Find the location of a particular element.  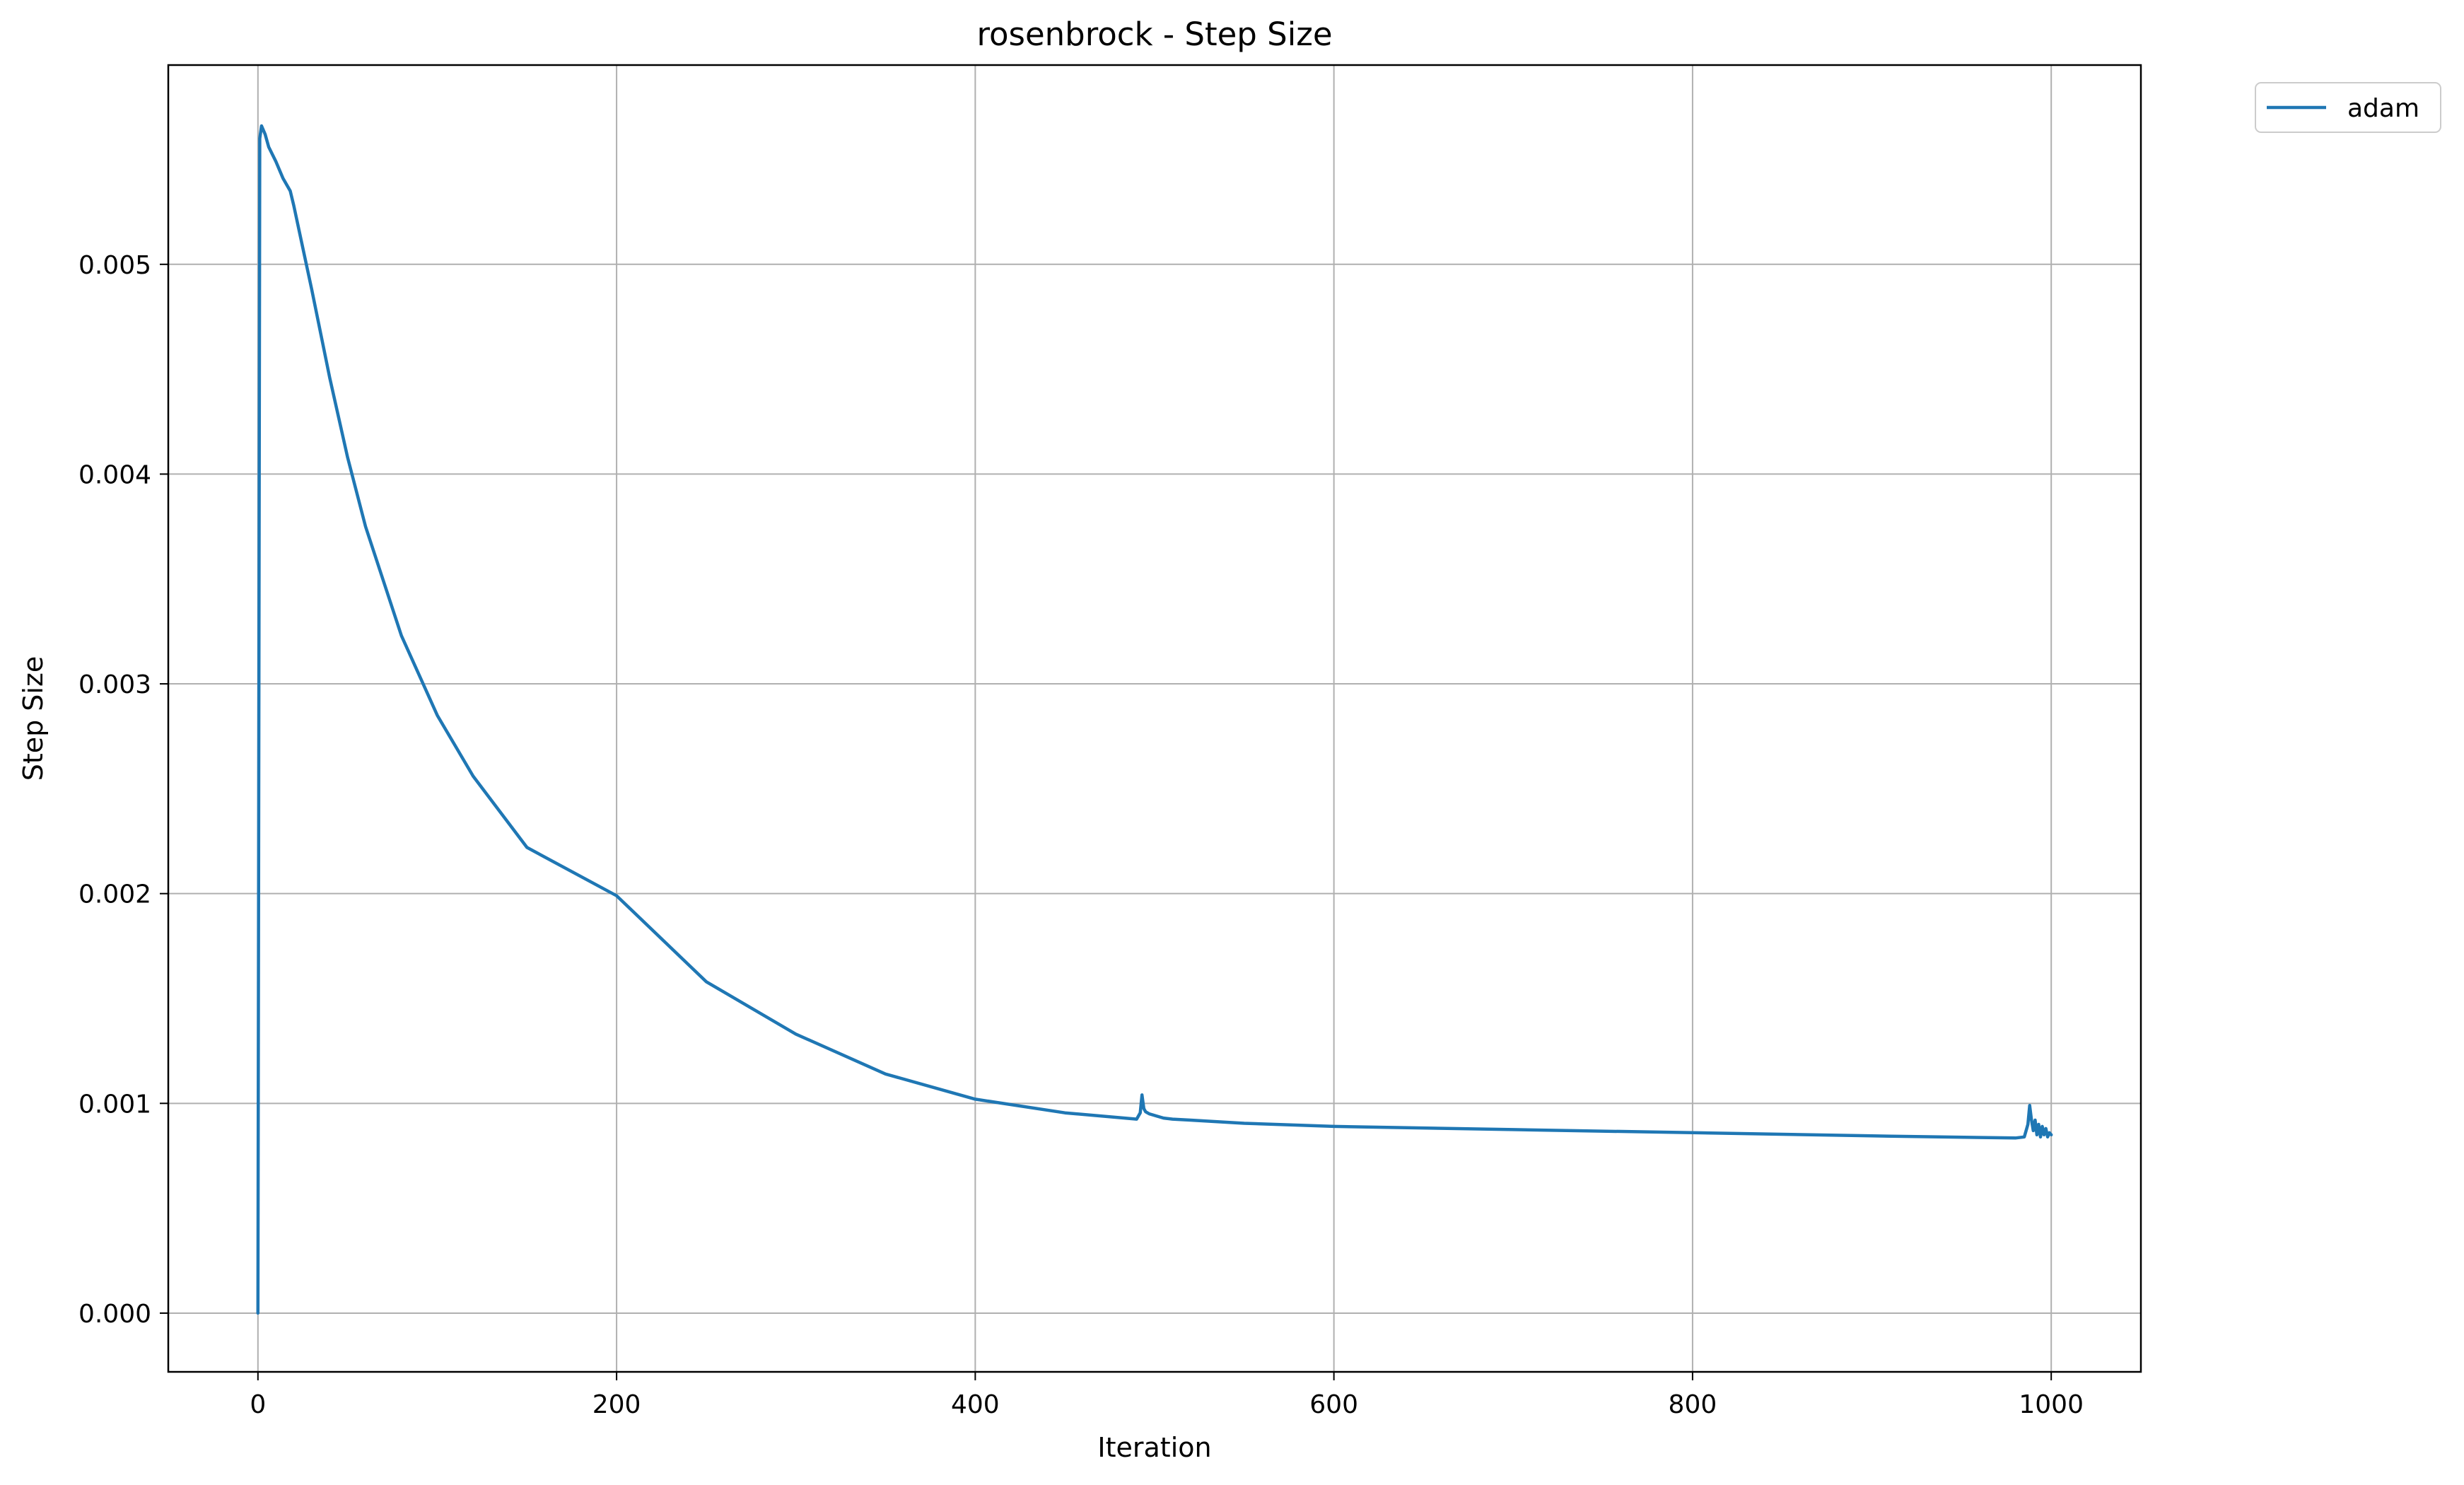

chart-title: rosenbrock - Step Size is located at coordinates (1154, 34).